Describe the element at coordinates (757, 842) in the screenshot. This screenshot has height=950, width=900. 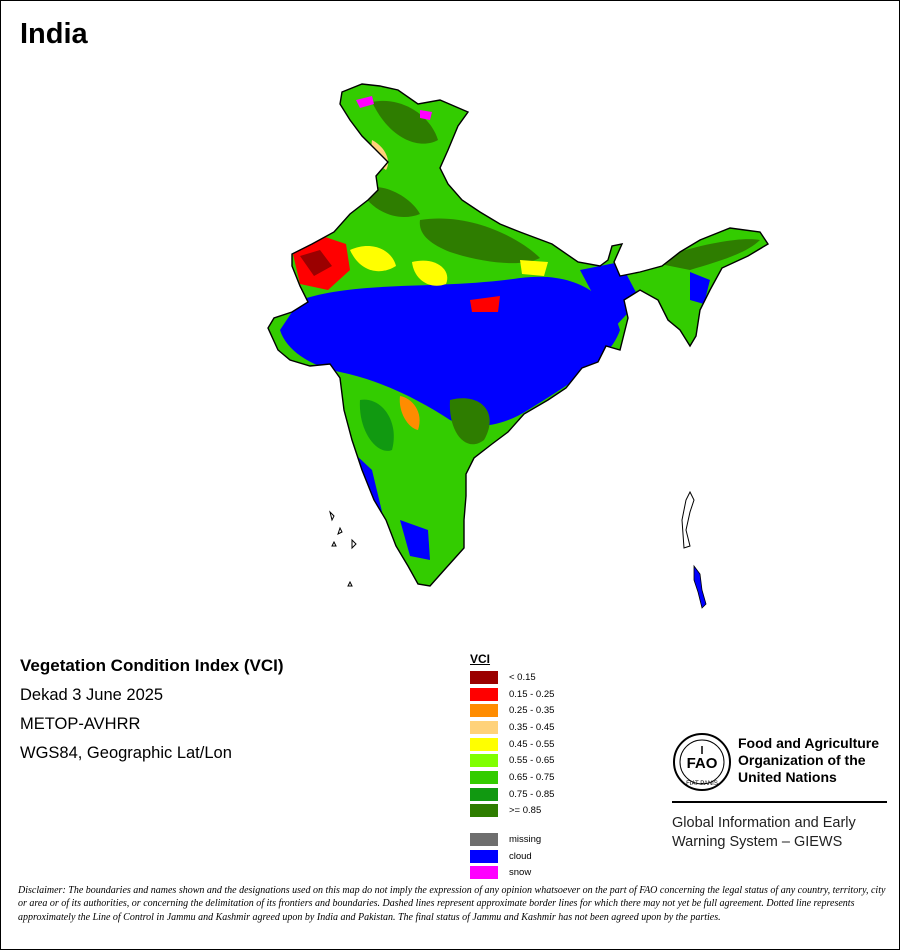
I see `giews-line-2: Warning System – GIEWS` at that location.